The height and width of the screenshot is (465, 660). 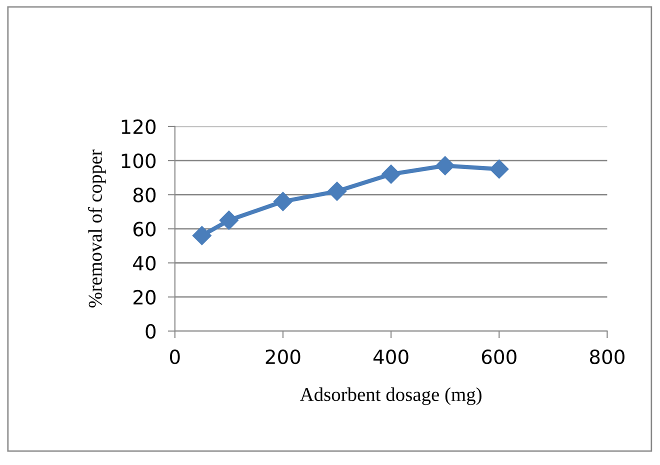 I want to click on x-tick-label: 0, so click(x=175, y=356).